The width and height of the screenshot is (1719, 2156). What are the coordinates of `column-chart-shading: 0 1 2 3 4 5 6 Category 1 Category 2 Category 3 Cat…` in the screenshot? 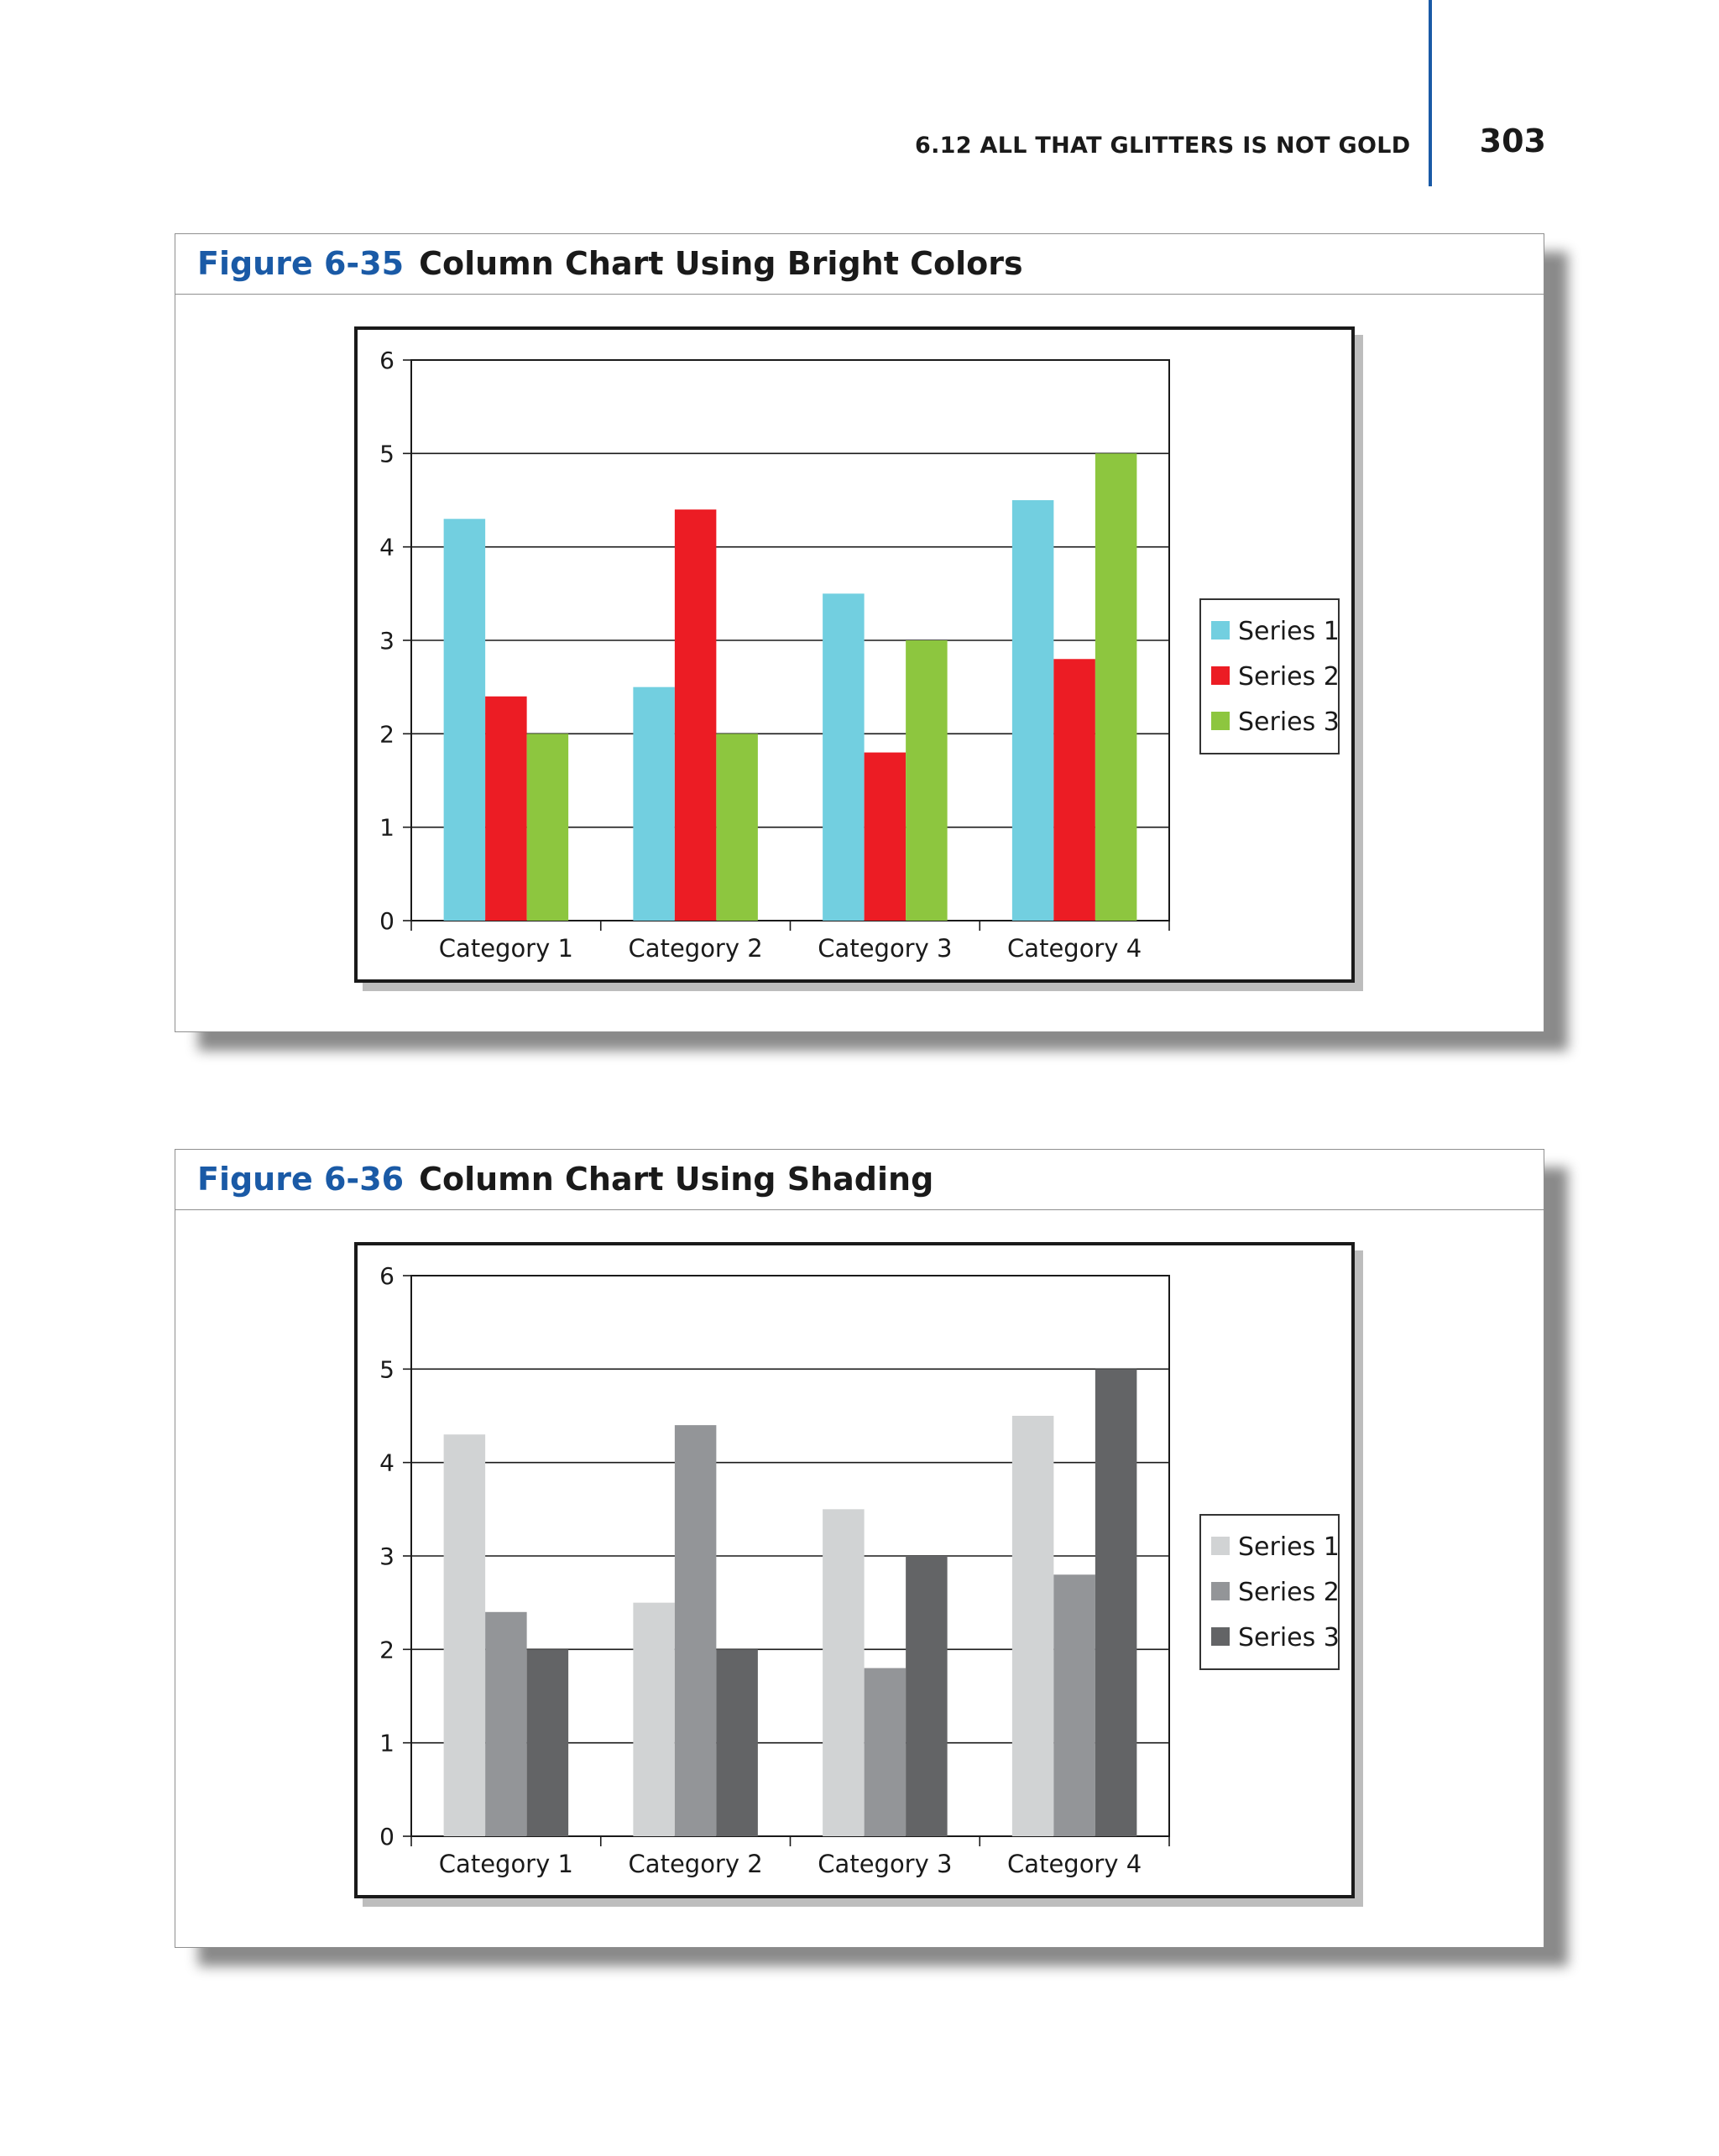 It's located at (774, 1570).